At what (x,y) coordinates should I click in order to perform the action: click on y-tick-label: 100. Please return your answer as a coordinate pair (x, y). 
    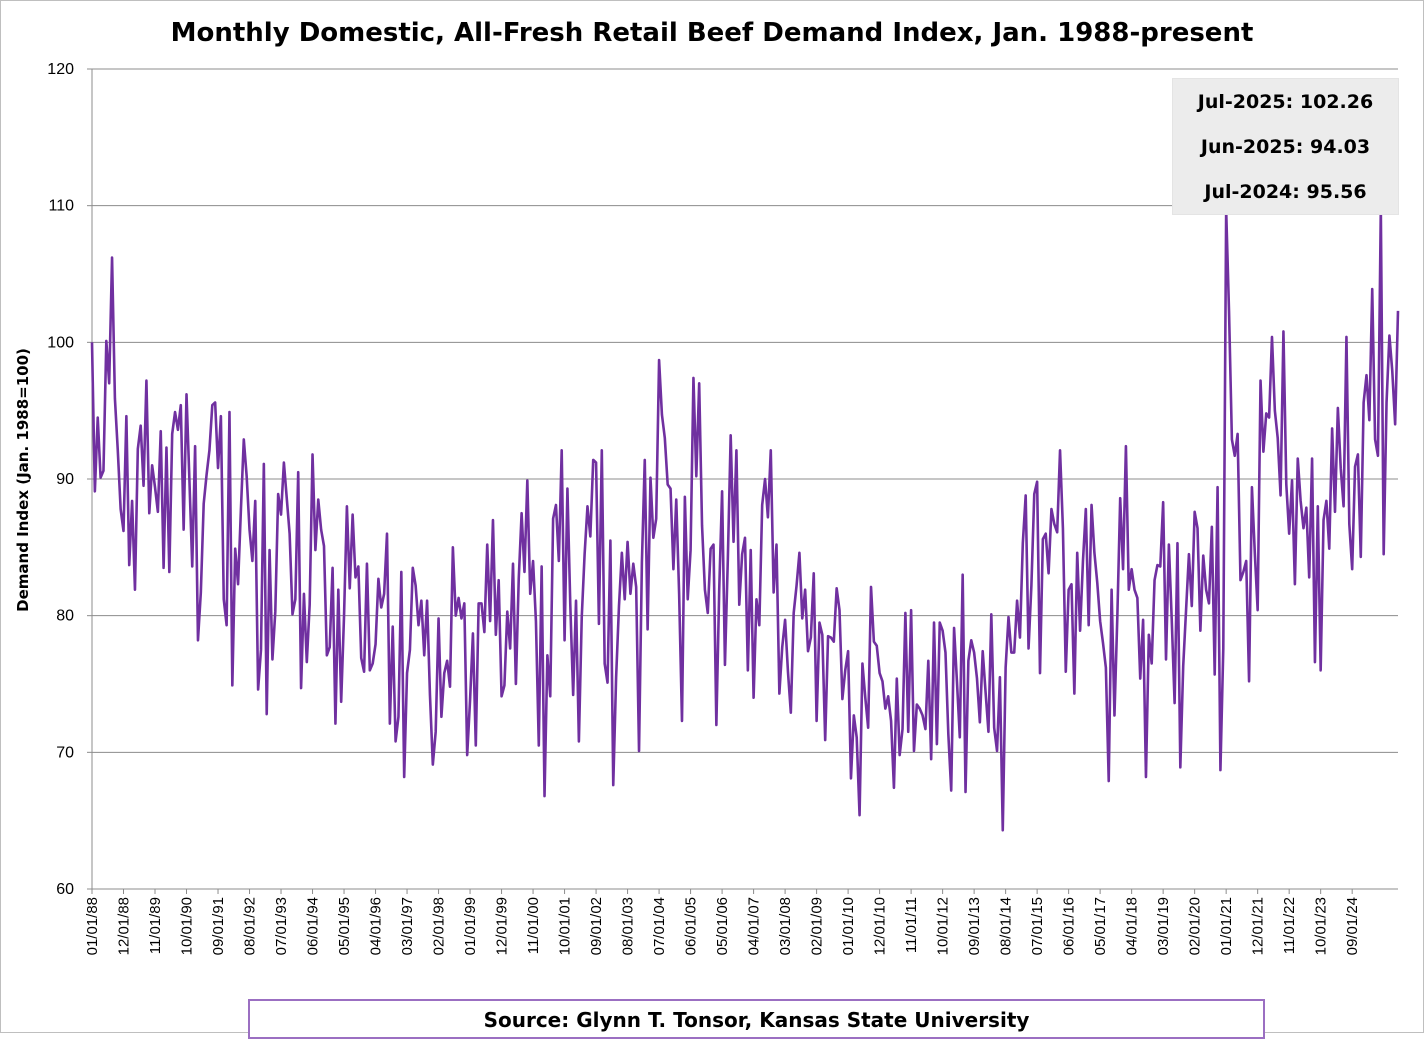
    Looking at the image, I should click on (60, 342).